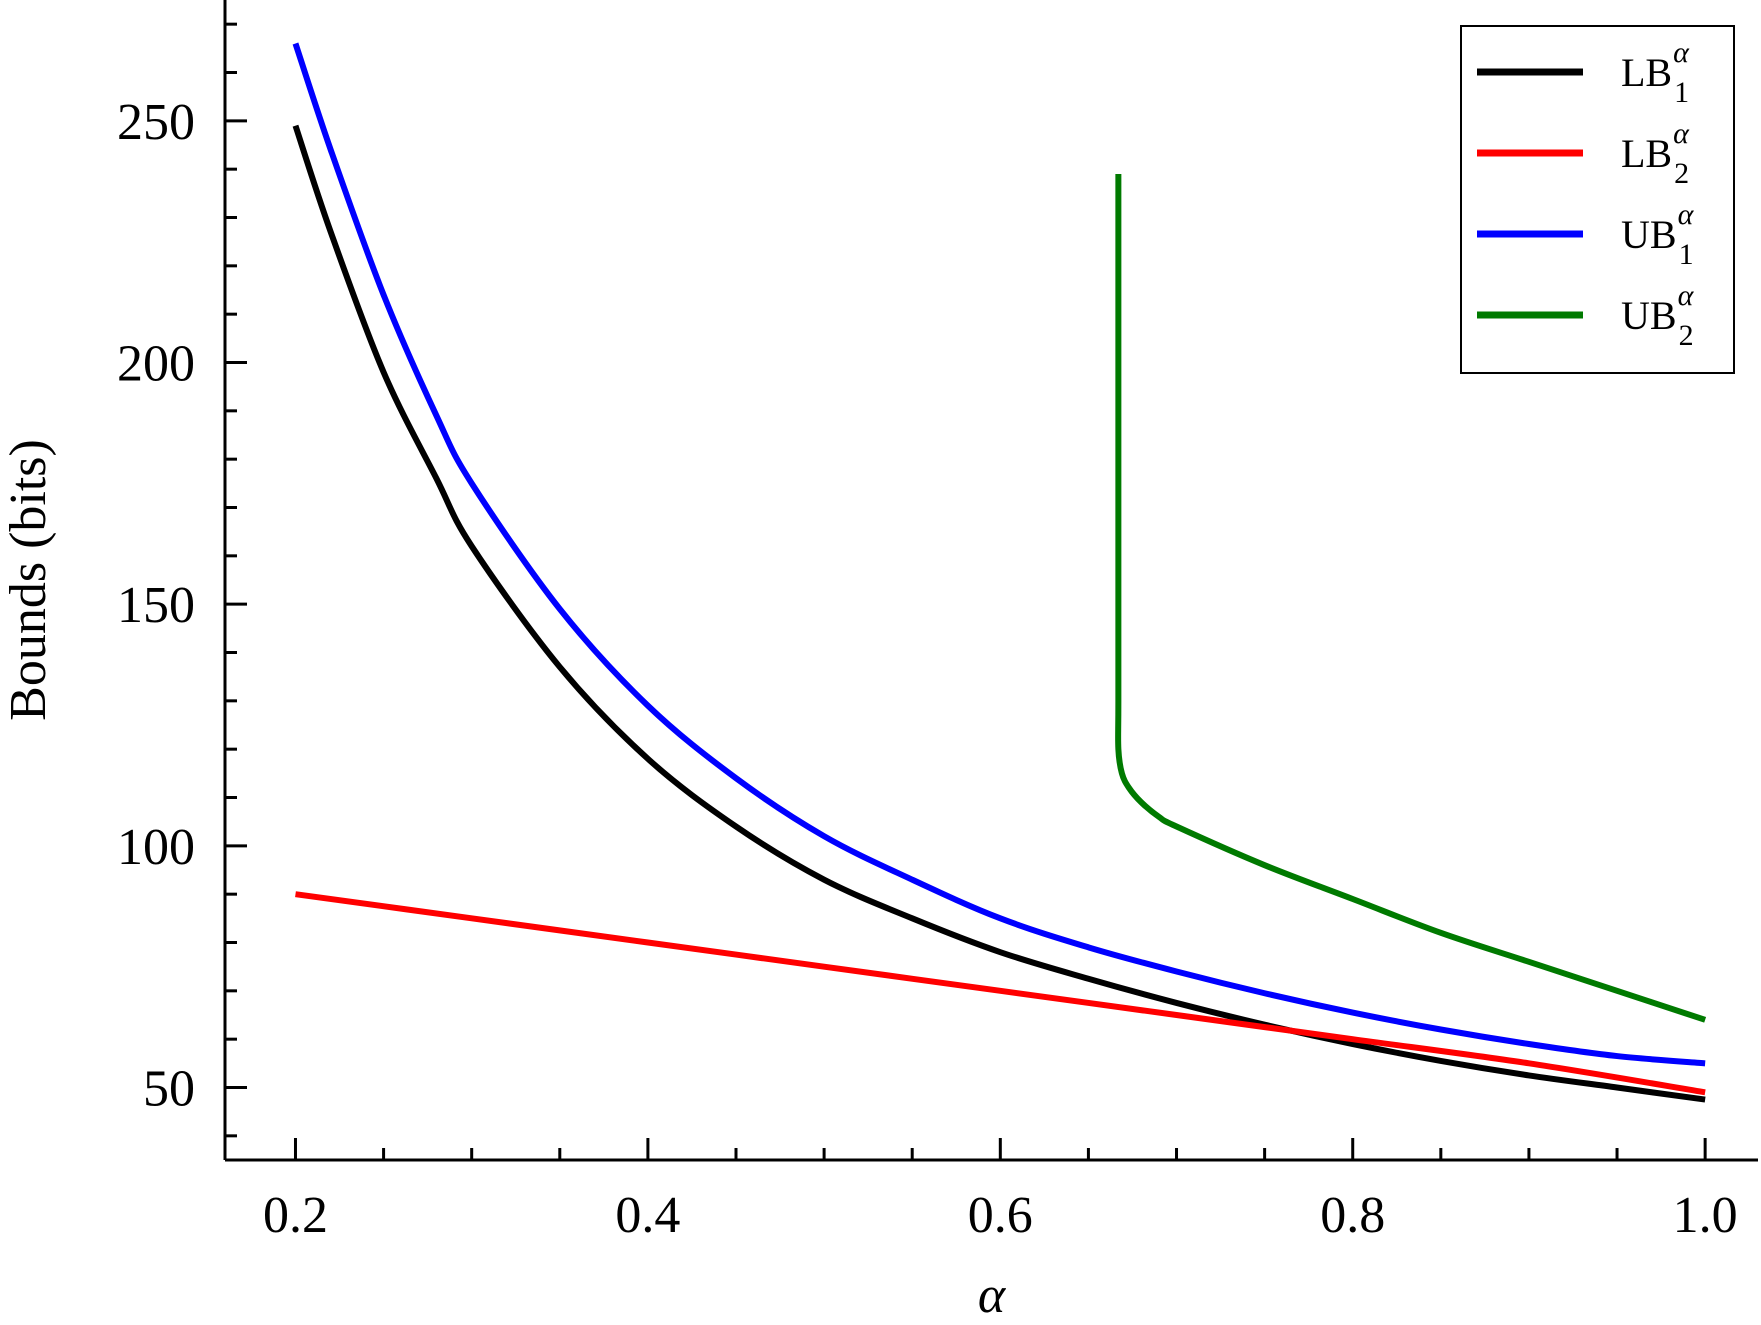 Image resolution: width=1761 pixels, height=1325 pixels. Describe the element at coordinates (1658, 315) in the screenshot. I see `legend-entry-label: UB2α` at that location.